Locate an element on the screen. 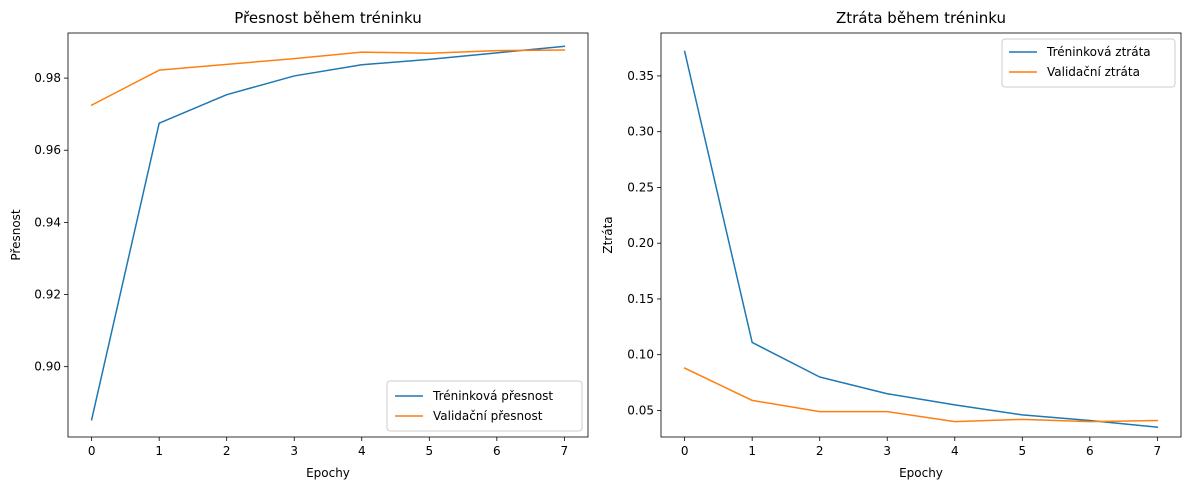 This screenshot has height=490, width=1189. loss-legend-label-validation: Validační ztráta is located at coordinates (1093, 72).